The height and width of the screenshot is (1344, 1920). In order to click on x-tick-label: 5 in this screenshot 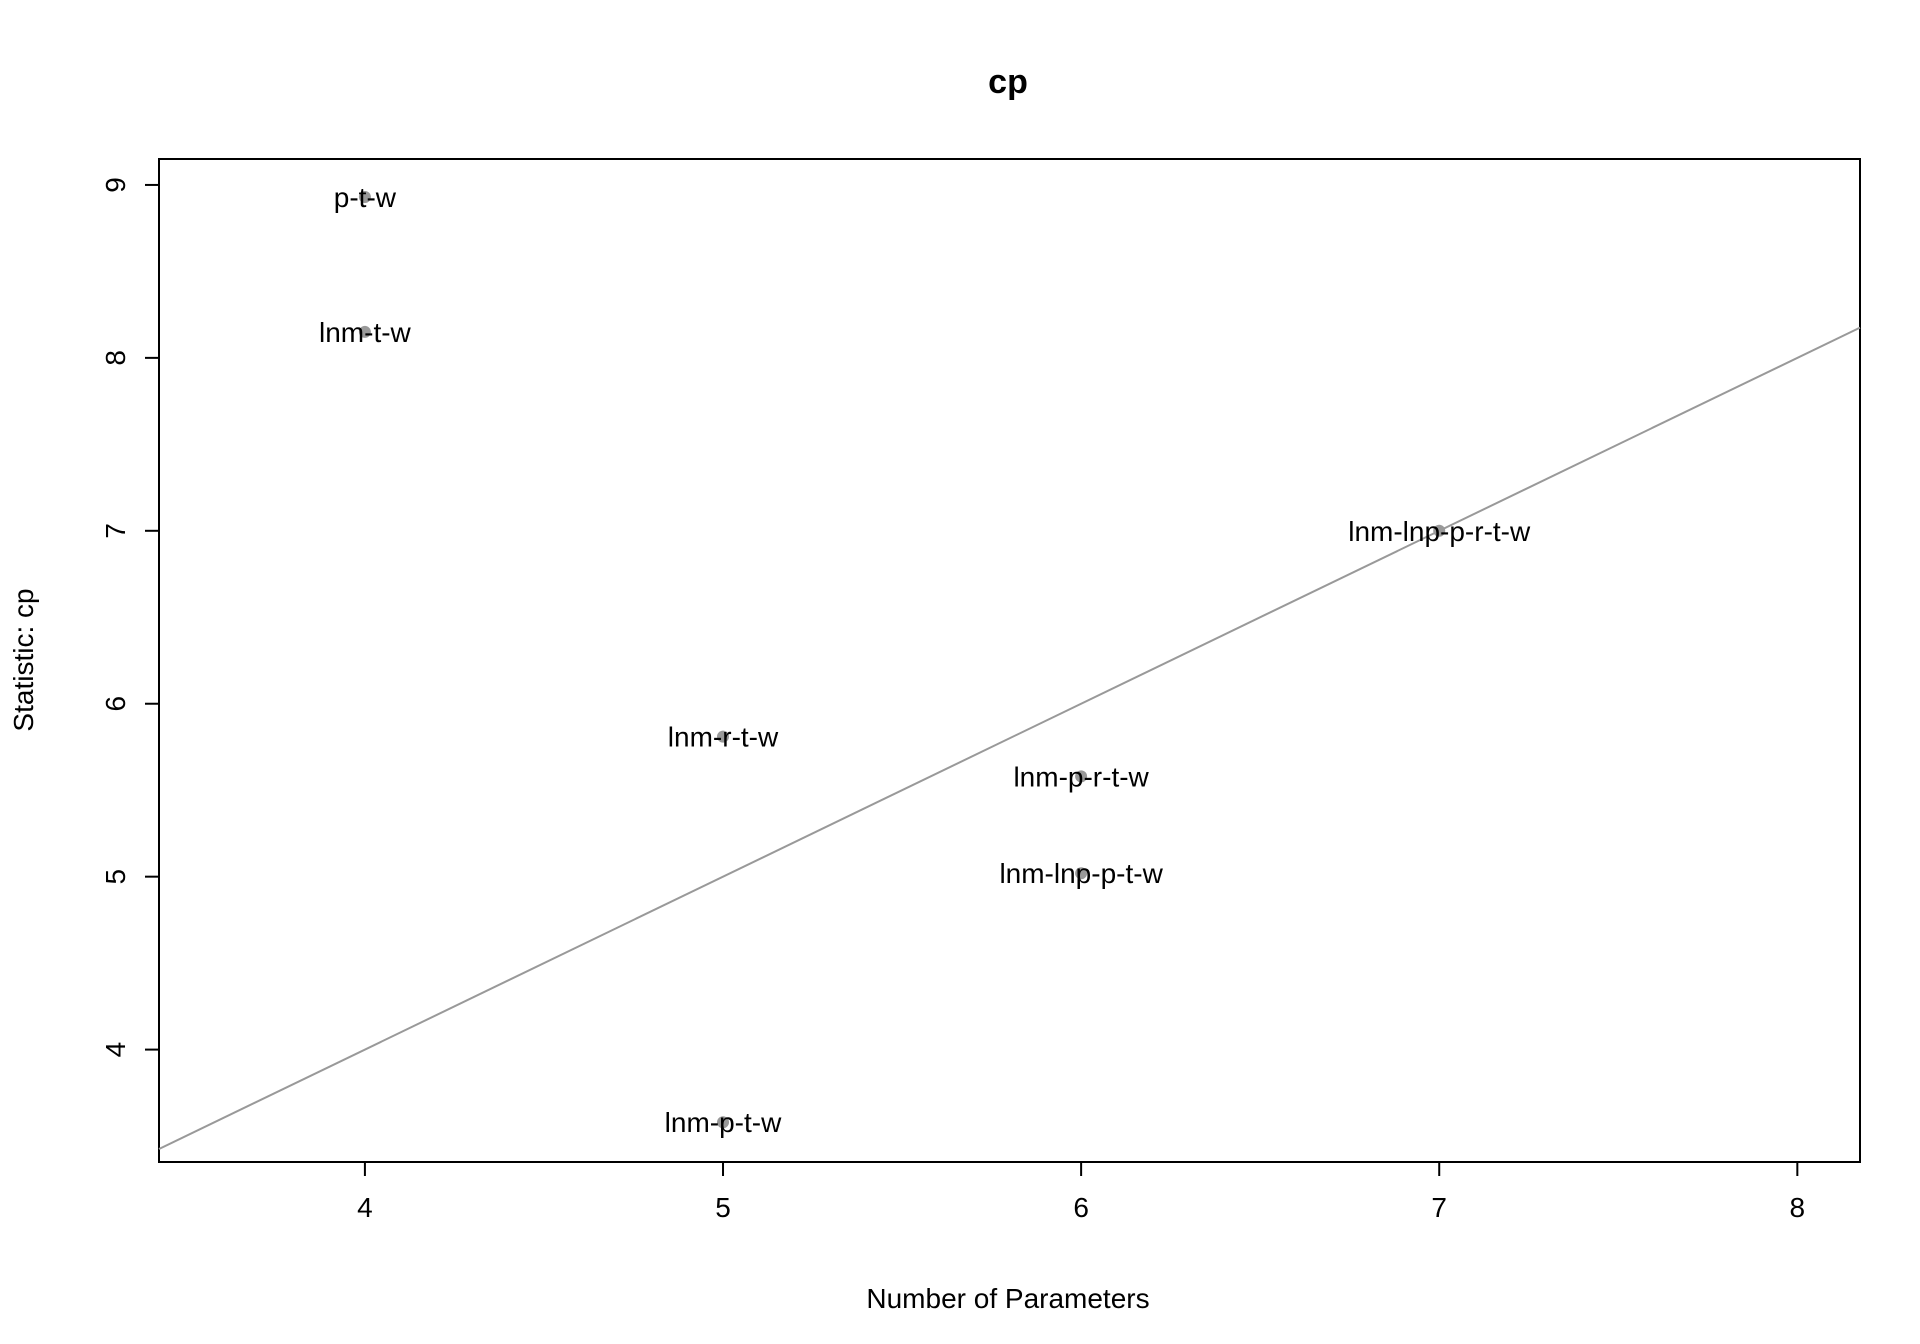, I will do `click(723, 1207)`.